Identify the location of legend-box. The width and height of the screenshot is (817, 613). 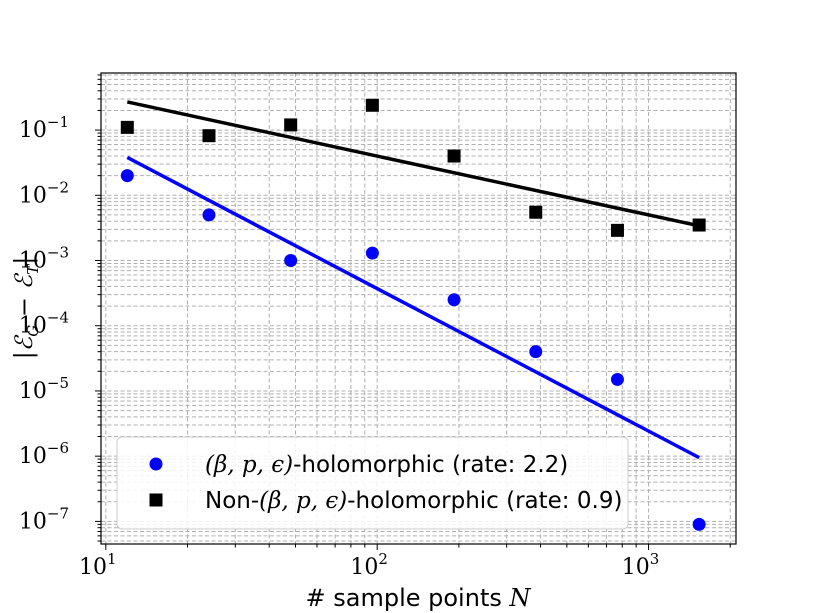
(372, 483).